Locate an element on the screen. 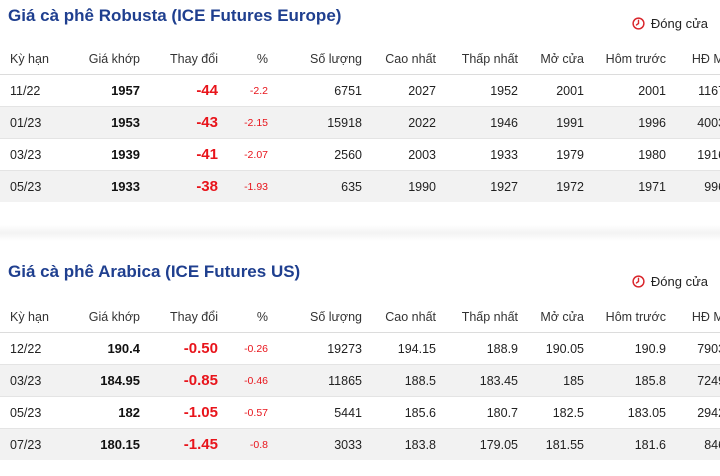  cell-open-interest: 11671 is located at coordinates (697, 90).